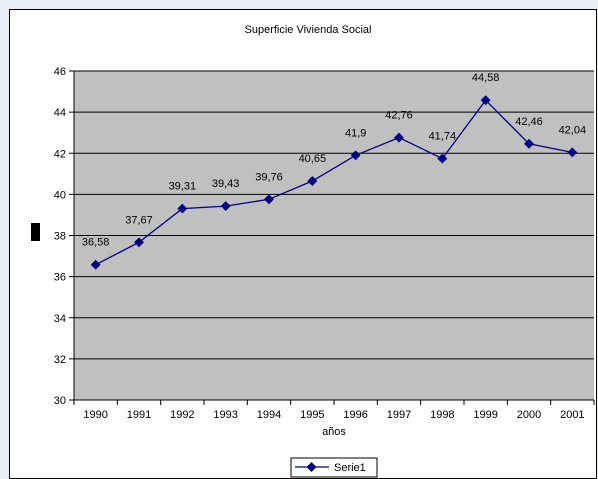 The width and height of the screenshot is (598, 479). I want to click on x-tick-label: 1999, so click(485, 415).